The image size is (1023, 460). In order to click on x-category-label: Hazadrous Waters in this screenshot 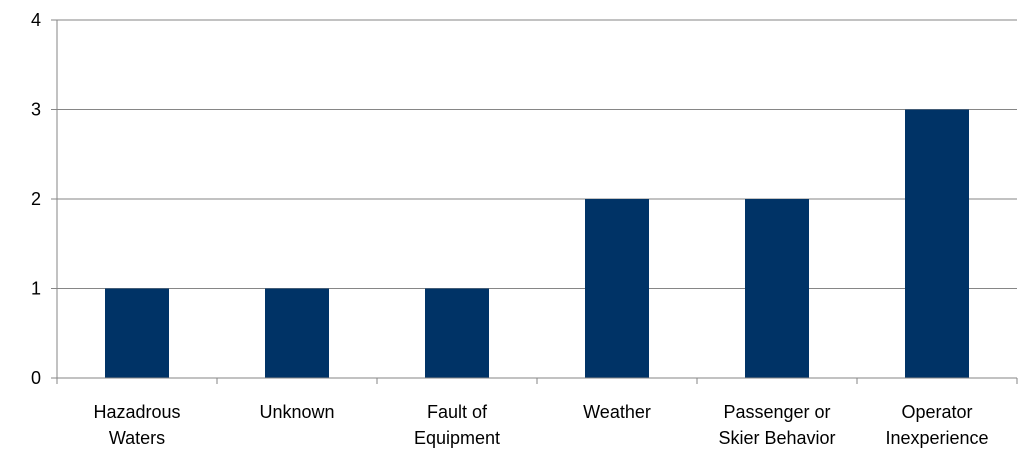, I will do `click(136, 425)`.